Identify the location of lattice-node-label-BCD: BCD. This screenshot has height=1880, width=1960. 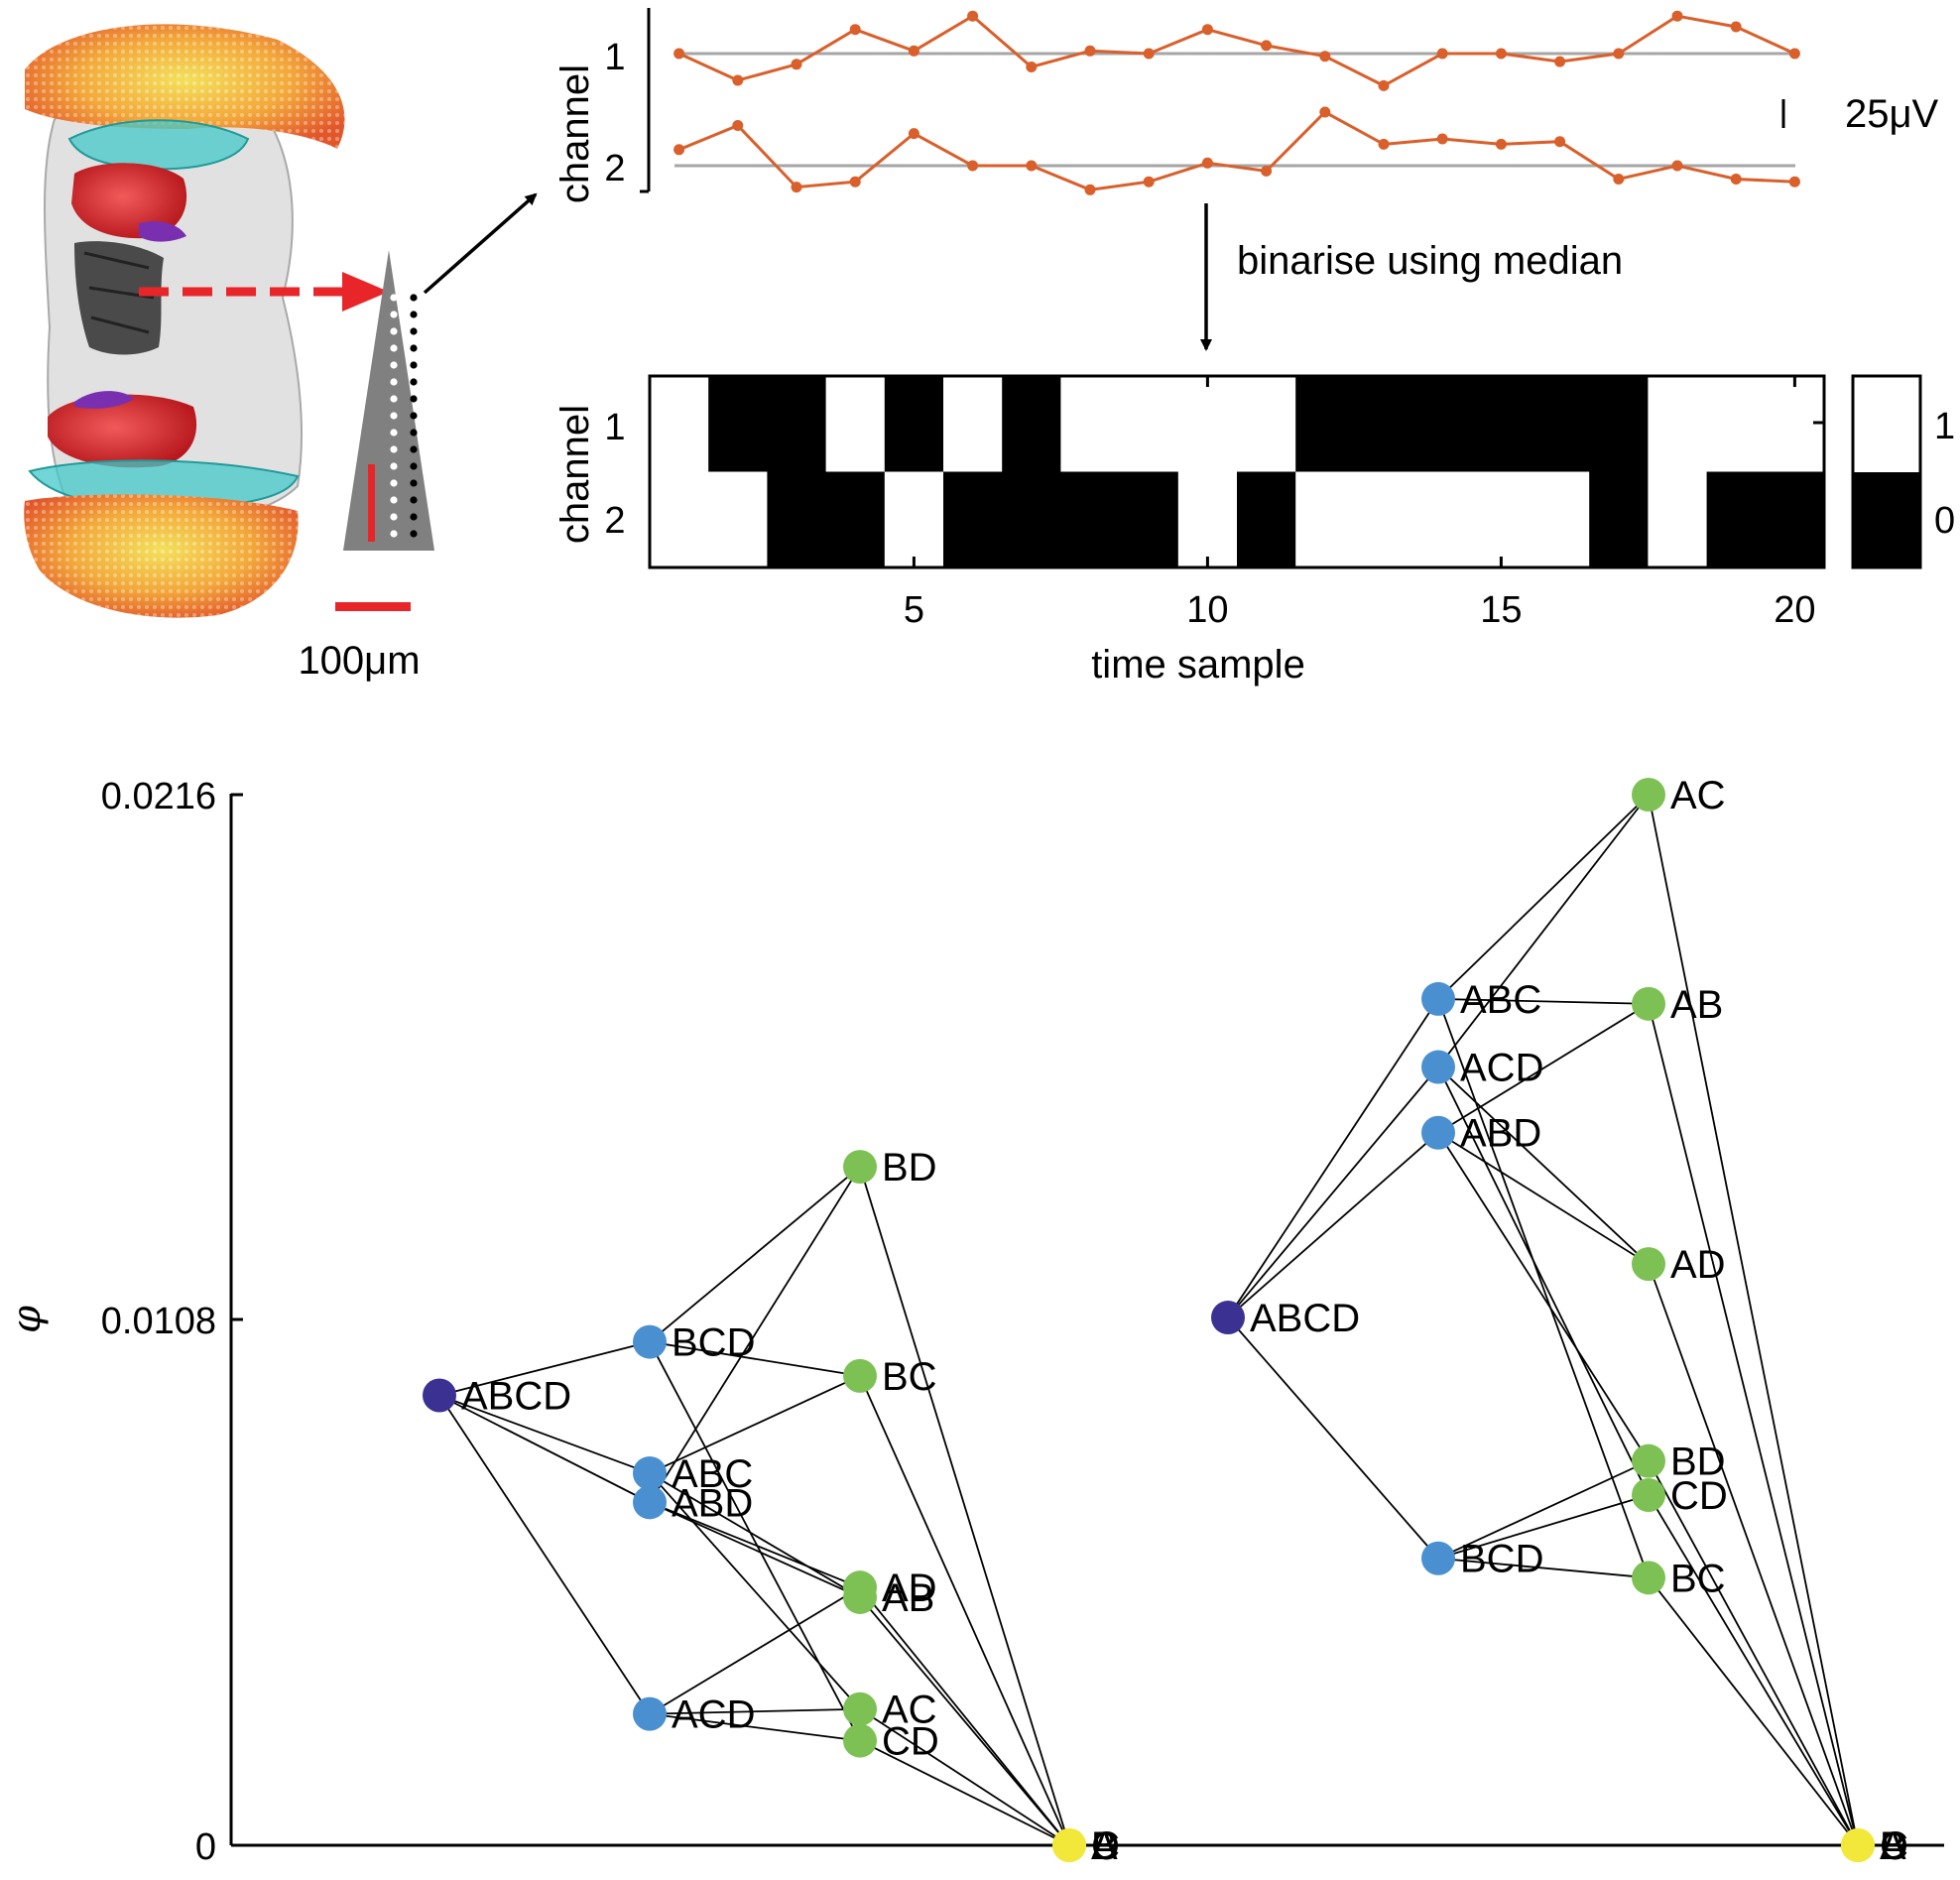
(714, 1343).